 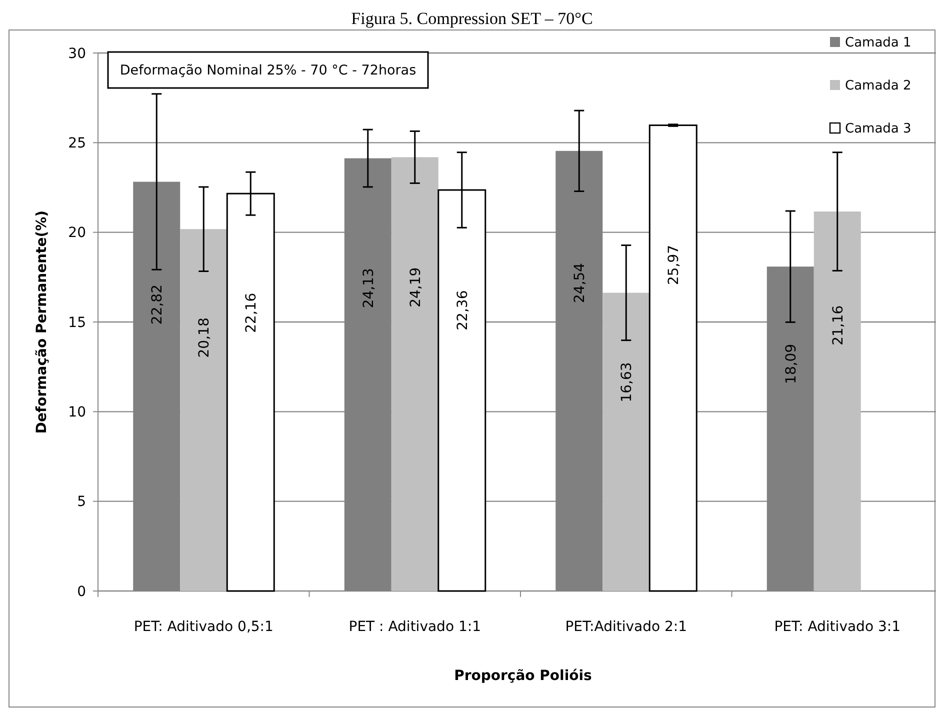 What do you see at coordinates (158, 304) in the screenshot?
I see `data-label: 22,82` at bounding box center [158, 304].